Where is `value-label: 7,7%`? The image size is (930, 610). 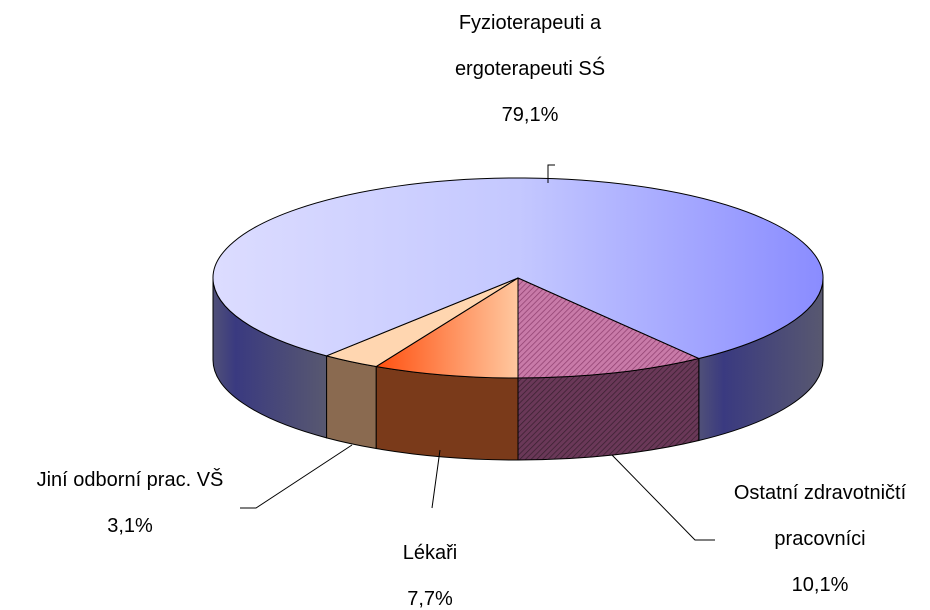 value-label: 7,7% is located at coordinates (430, 599).